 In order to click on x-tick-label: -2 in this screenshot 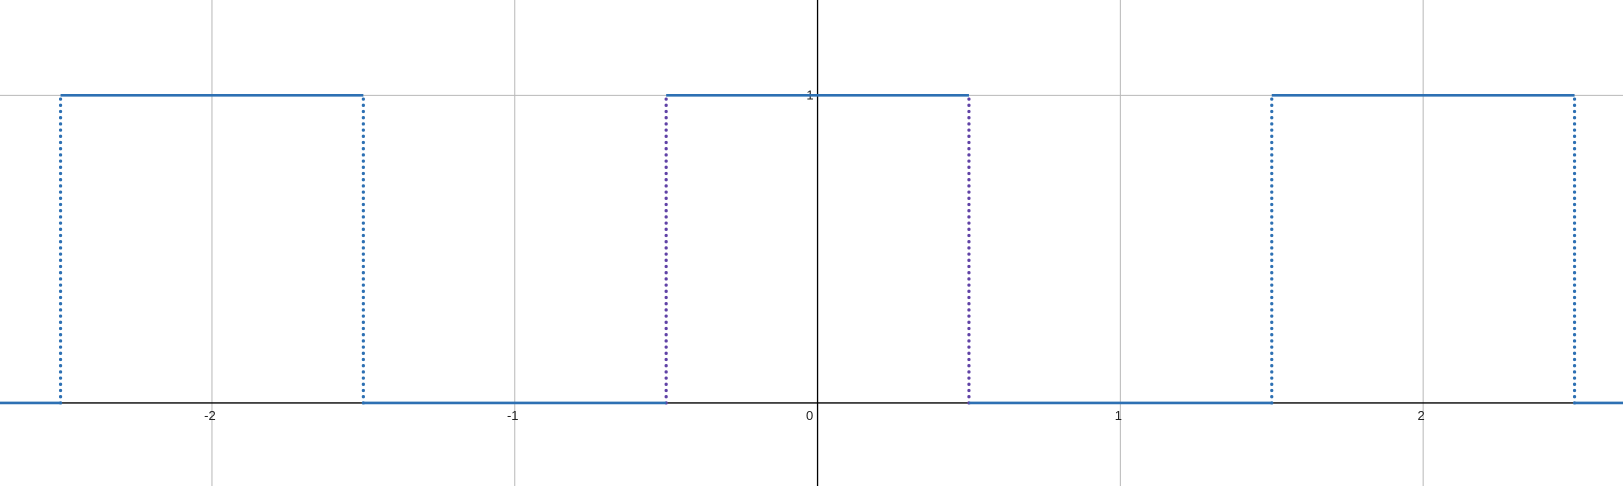, I will do `click(210, 415)`.